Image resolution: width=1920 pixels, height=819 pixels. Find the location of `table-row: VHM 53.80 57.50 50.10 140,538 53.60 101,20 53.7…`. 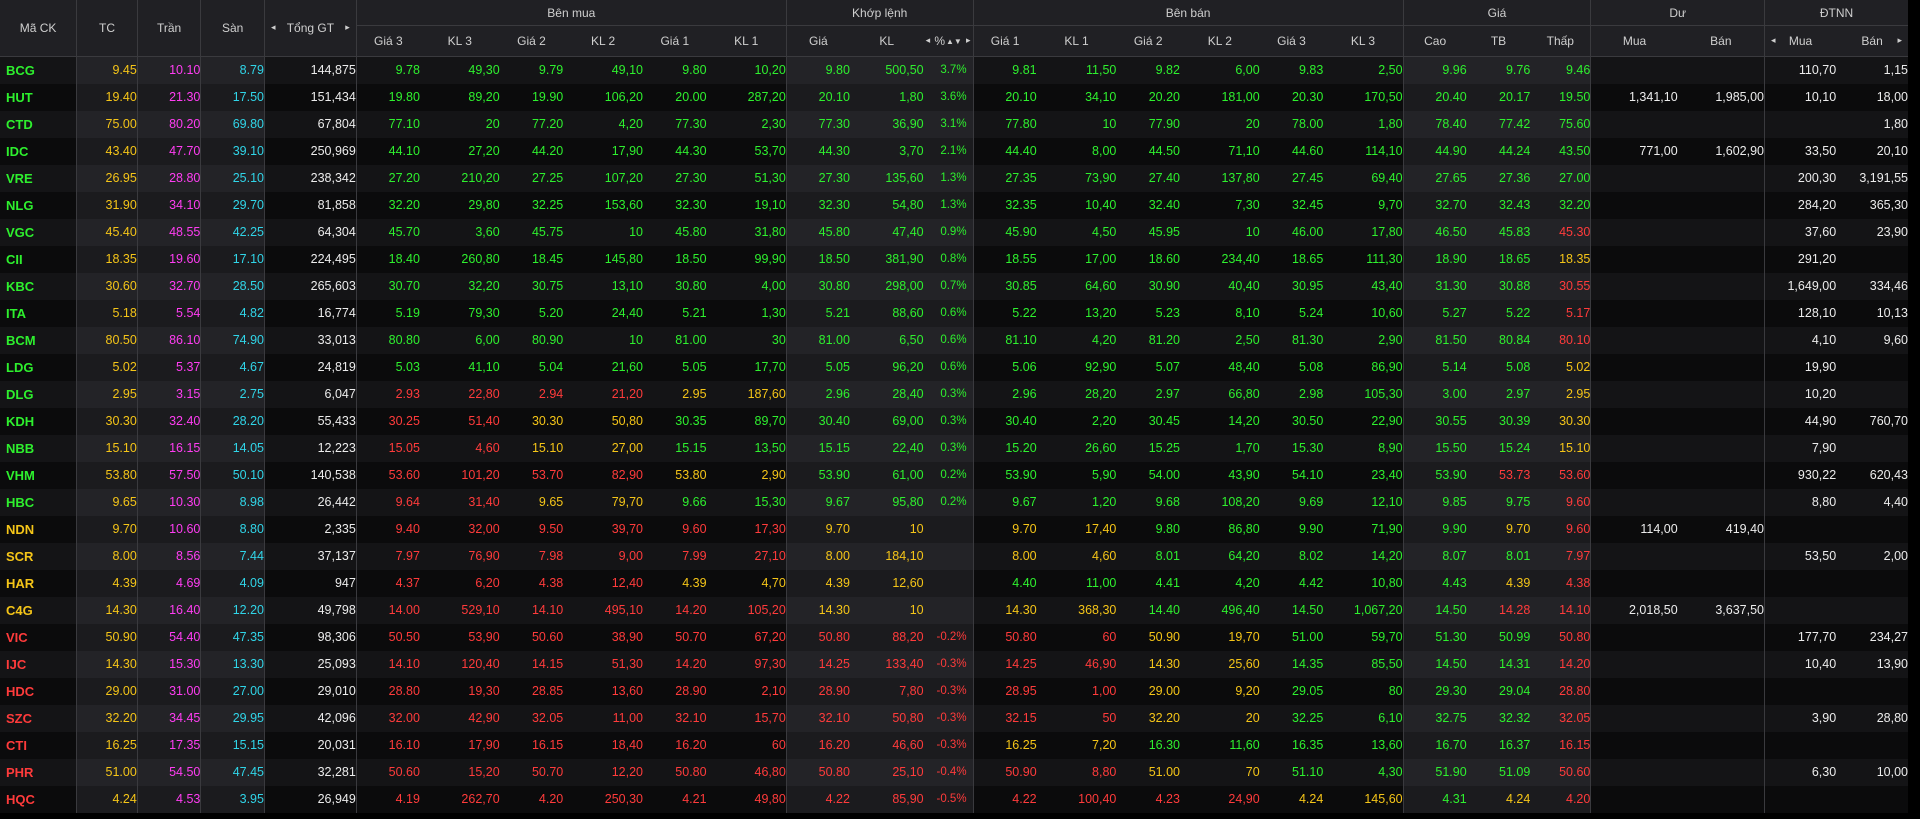

table-row: VHM 53.80 57.50 50.10 140,538 53.60 101,20 53.7… is located at coordinates (954, 475).